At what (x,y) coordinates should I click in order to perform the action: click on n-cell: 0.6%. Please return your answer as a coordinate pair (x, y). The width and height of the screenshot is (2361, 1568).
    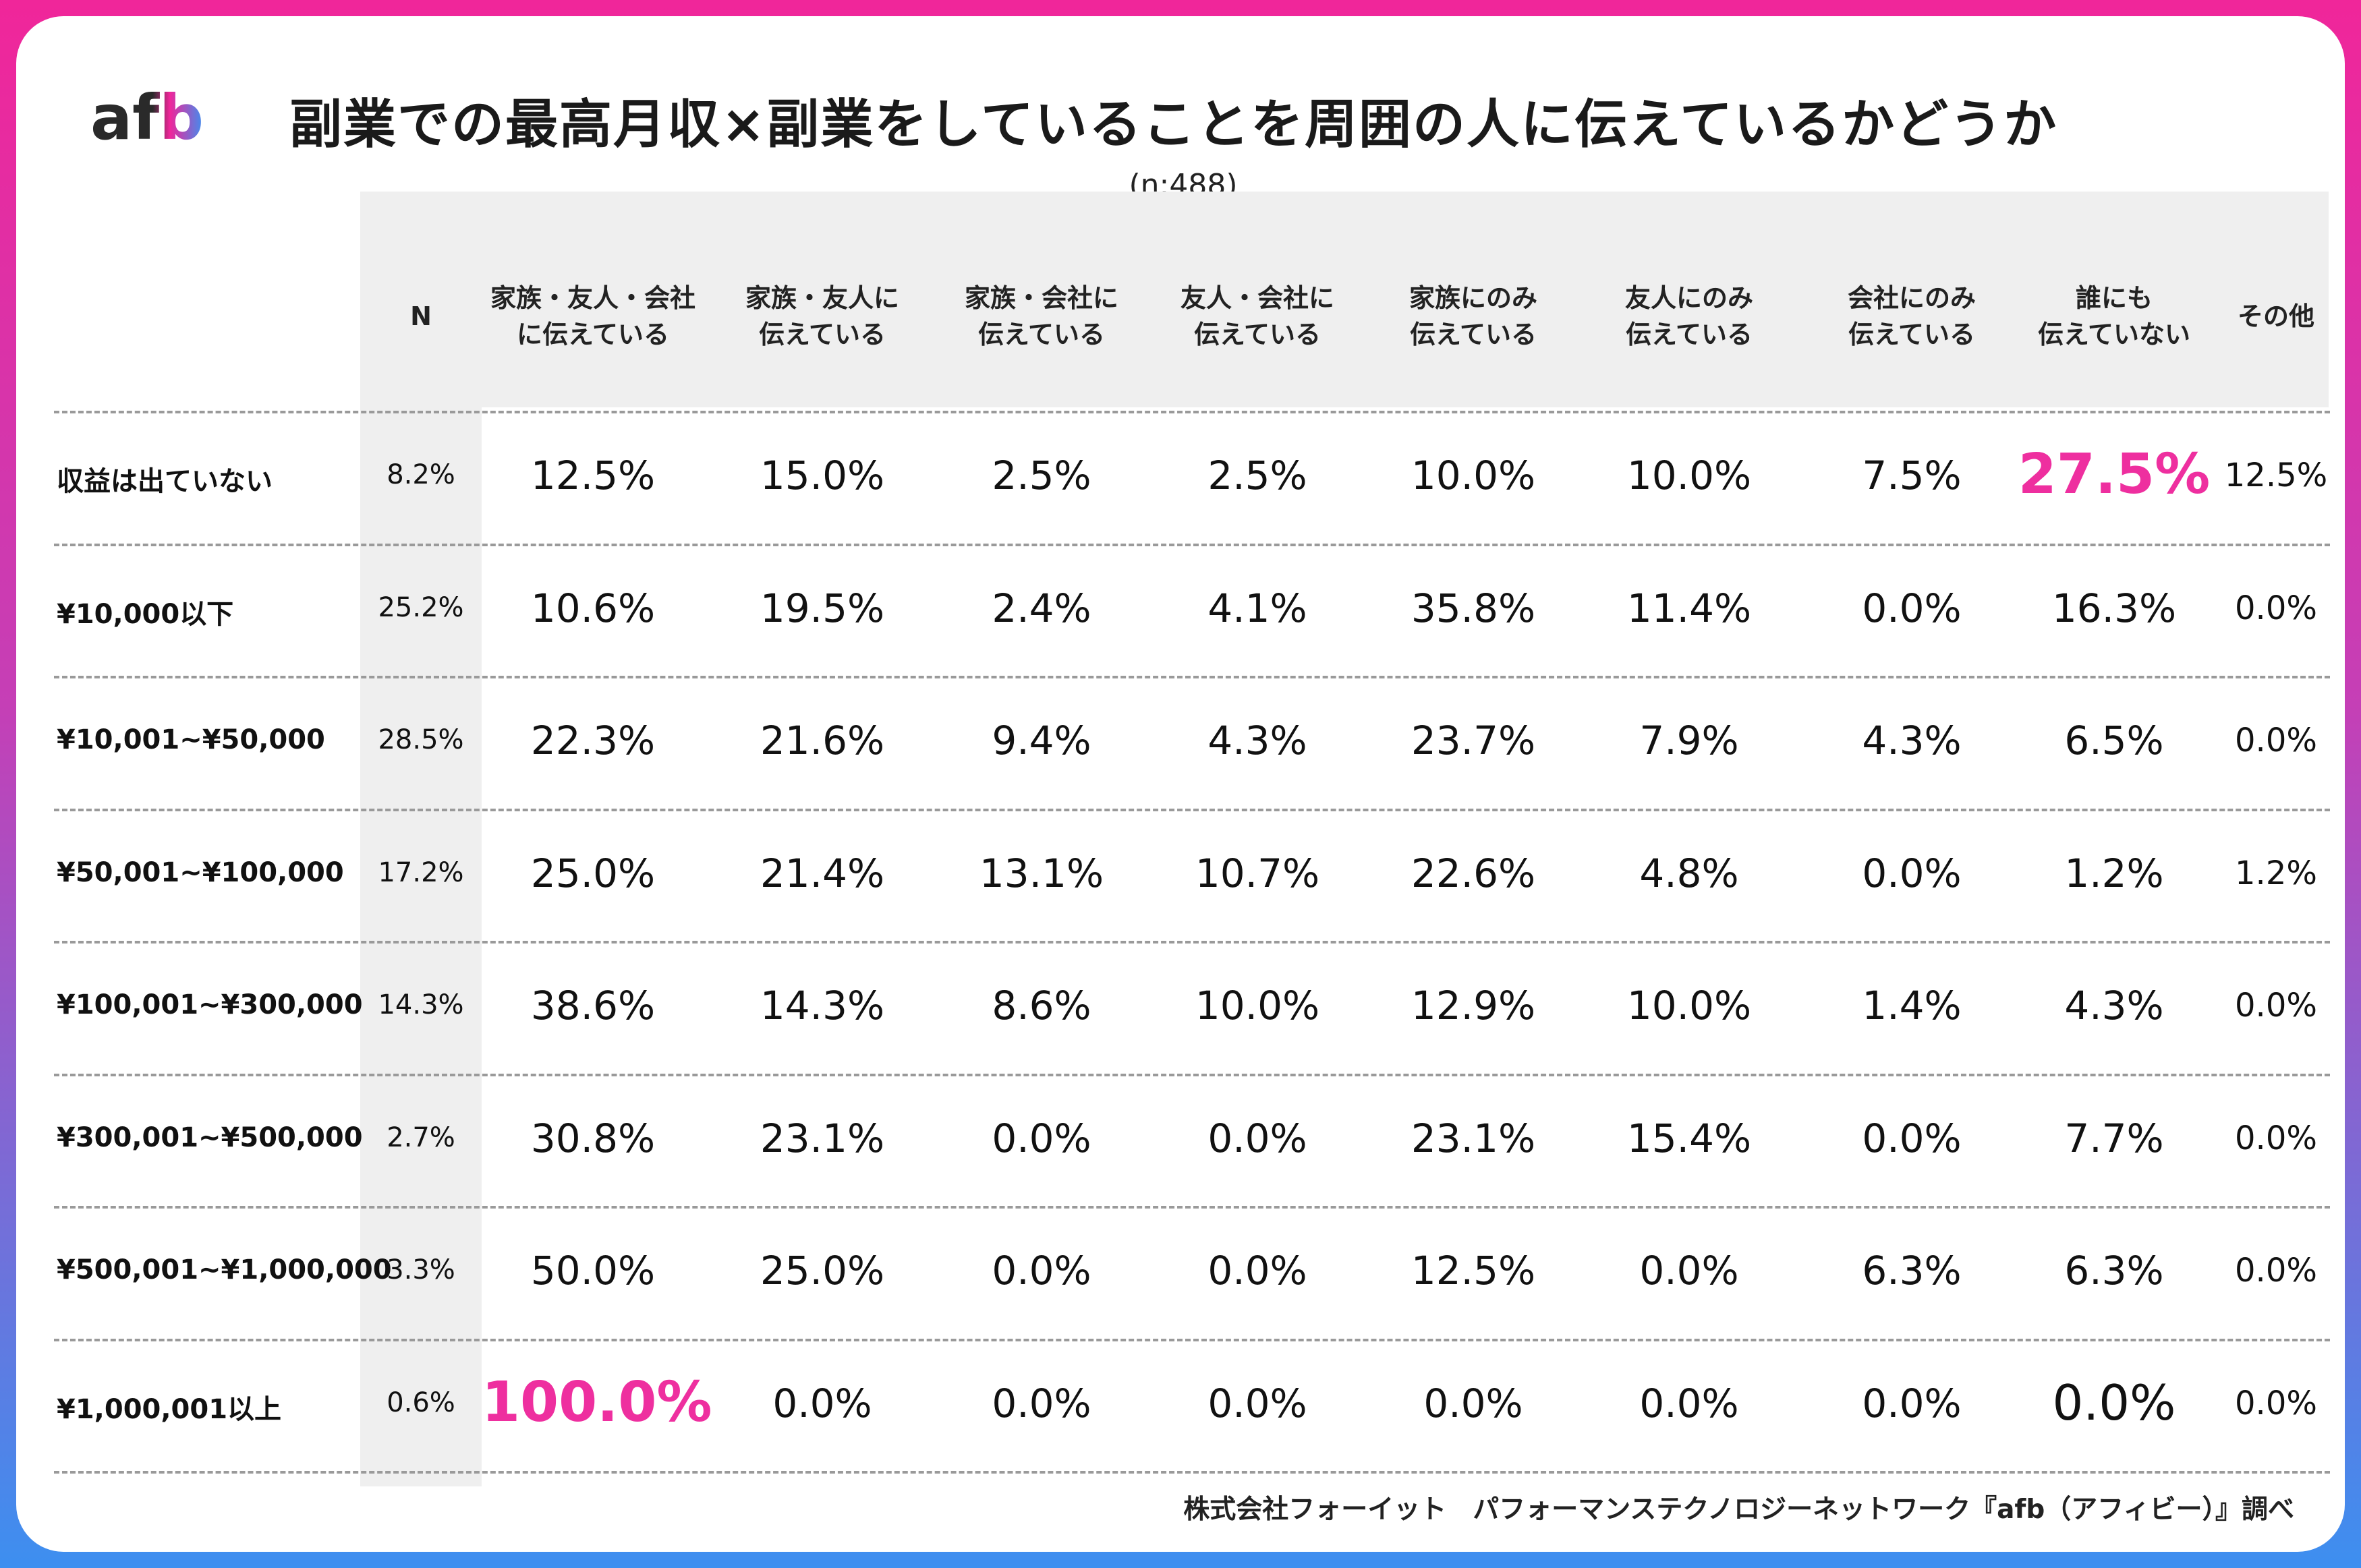
    Looking at the image, I should click on (421, 1402).